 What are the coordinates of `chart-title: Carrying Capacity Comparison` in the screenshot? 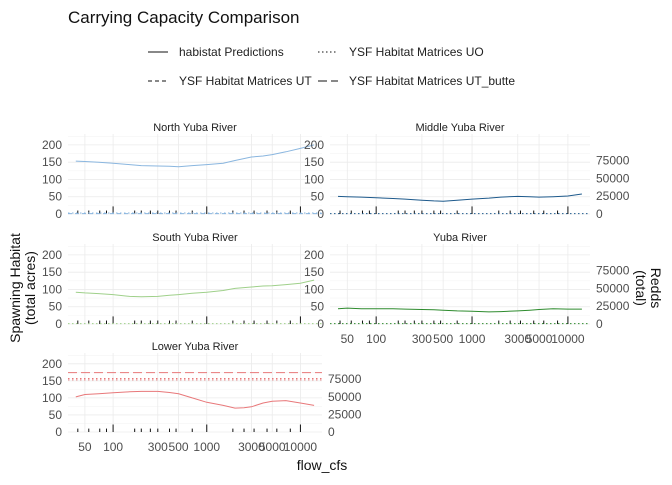 It's located at (183, 17).